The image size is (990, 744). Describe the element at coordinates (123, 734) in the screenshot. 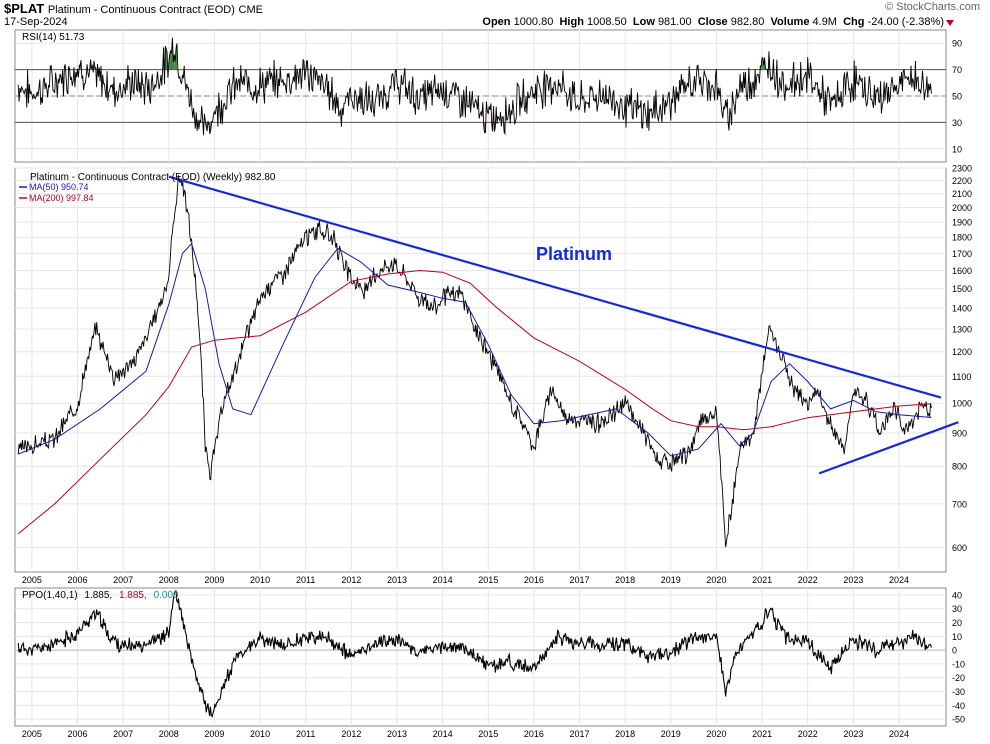

I see `year-label-2007: 2007` at that location.